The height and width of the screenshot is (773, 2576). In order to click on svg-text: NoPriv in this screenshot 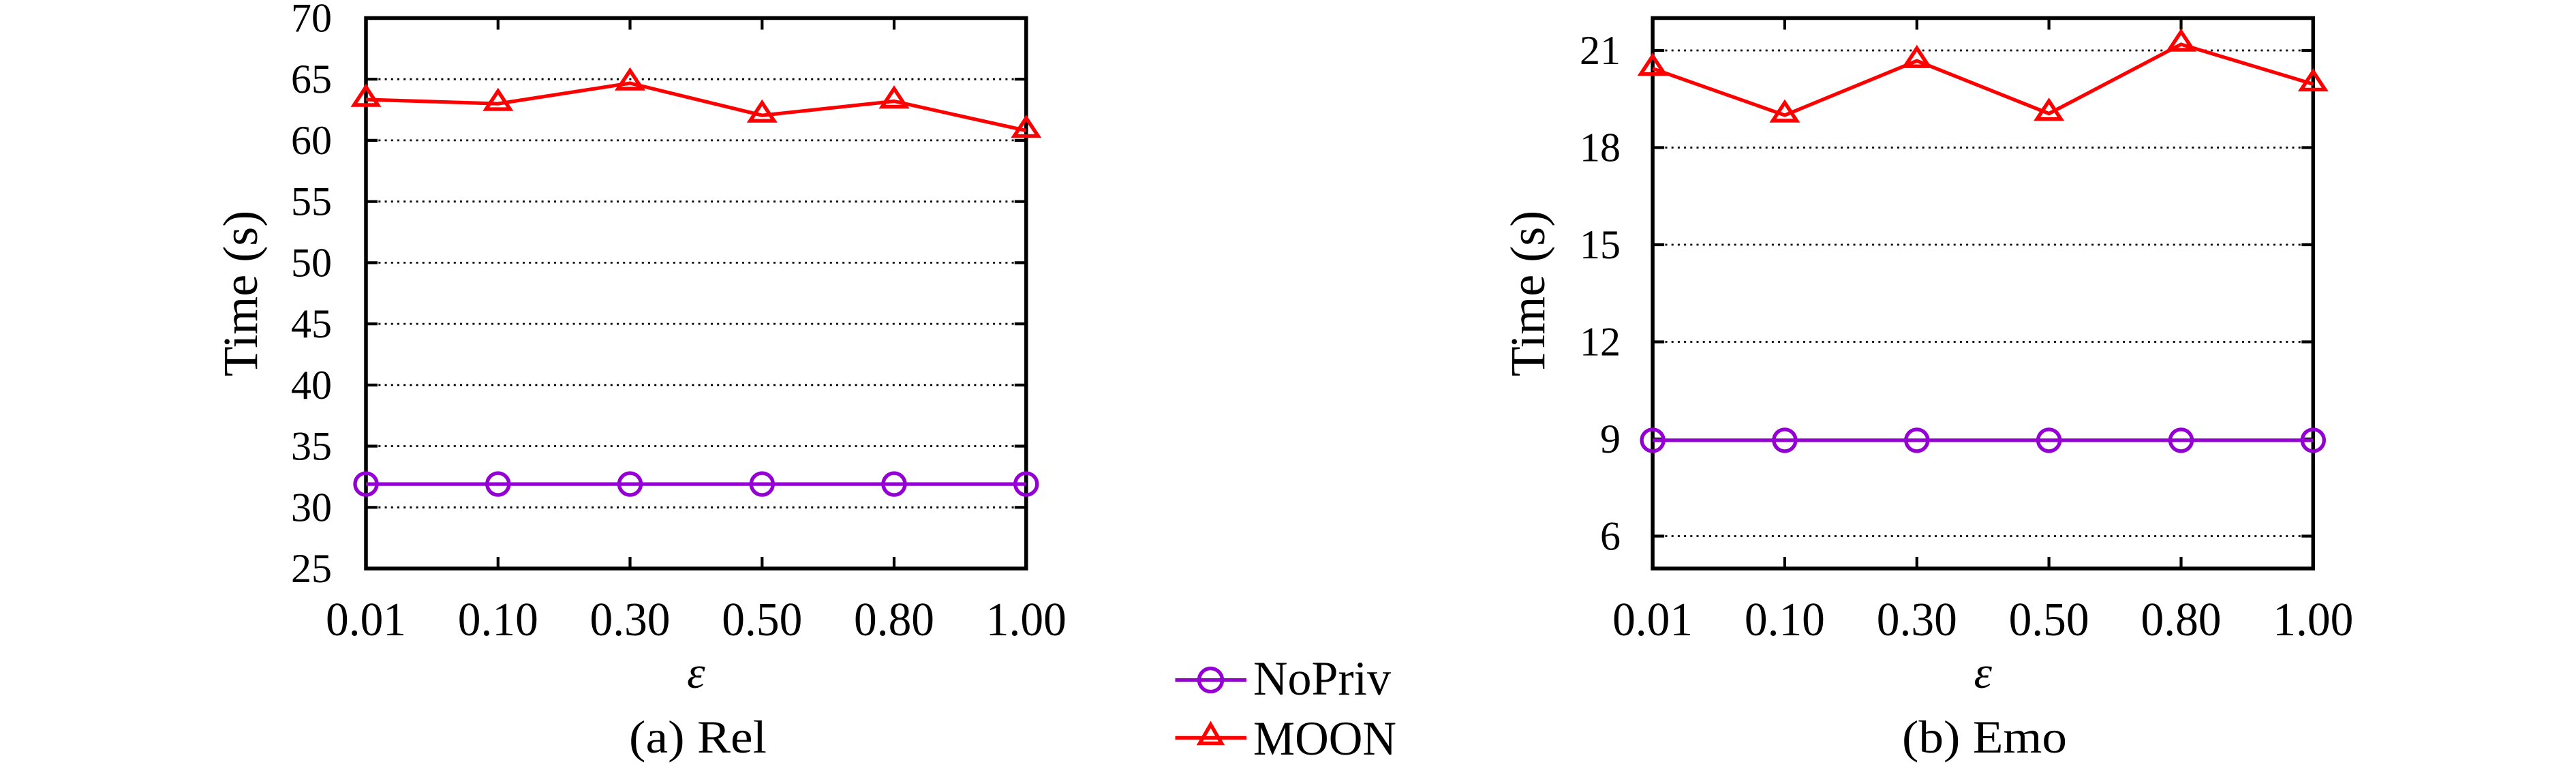, I will do `click(1322, 679)`.